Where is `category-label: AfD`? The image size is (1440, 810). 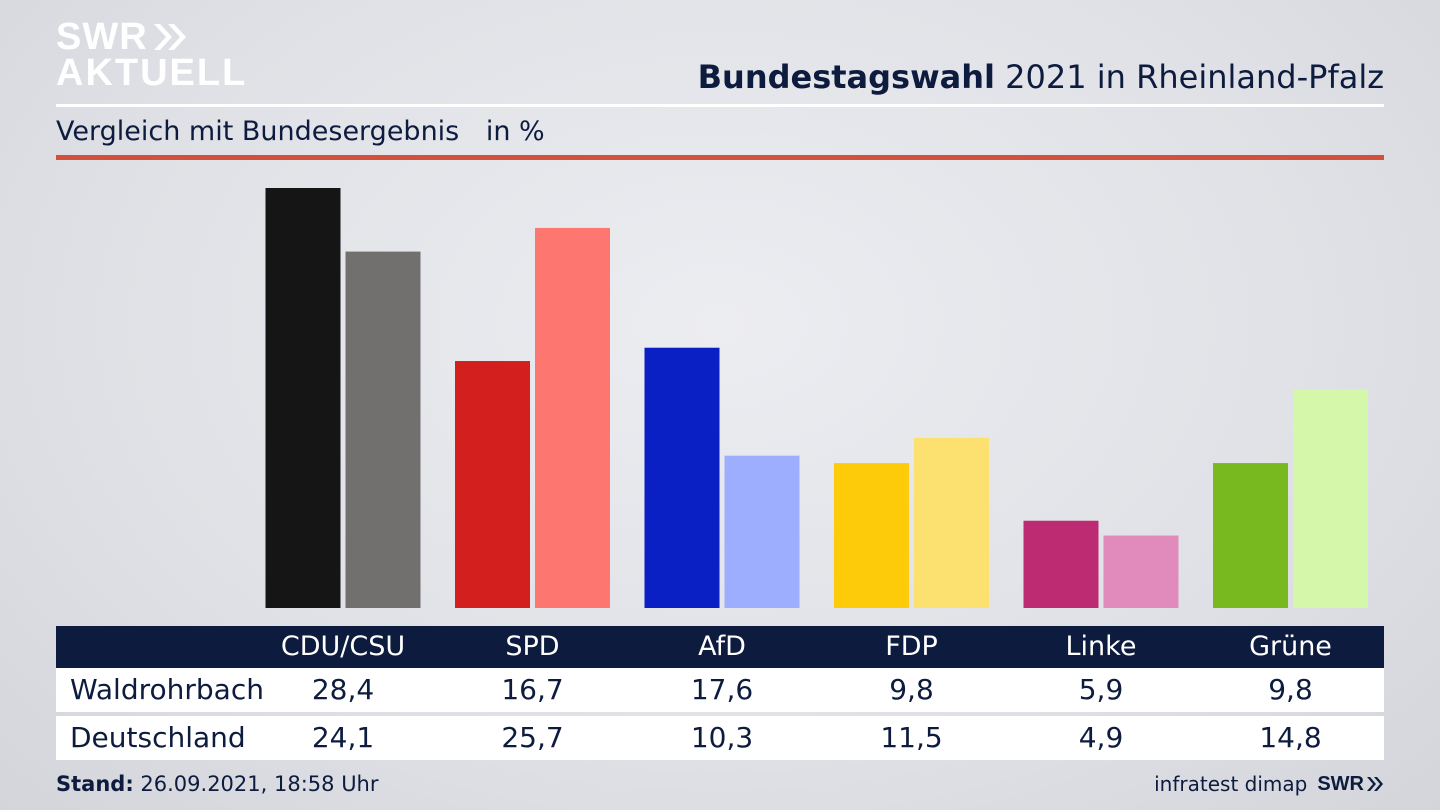 category-label: AfD is located at coordinates (722, 646).